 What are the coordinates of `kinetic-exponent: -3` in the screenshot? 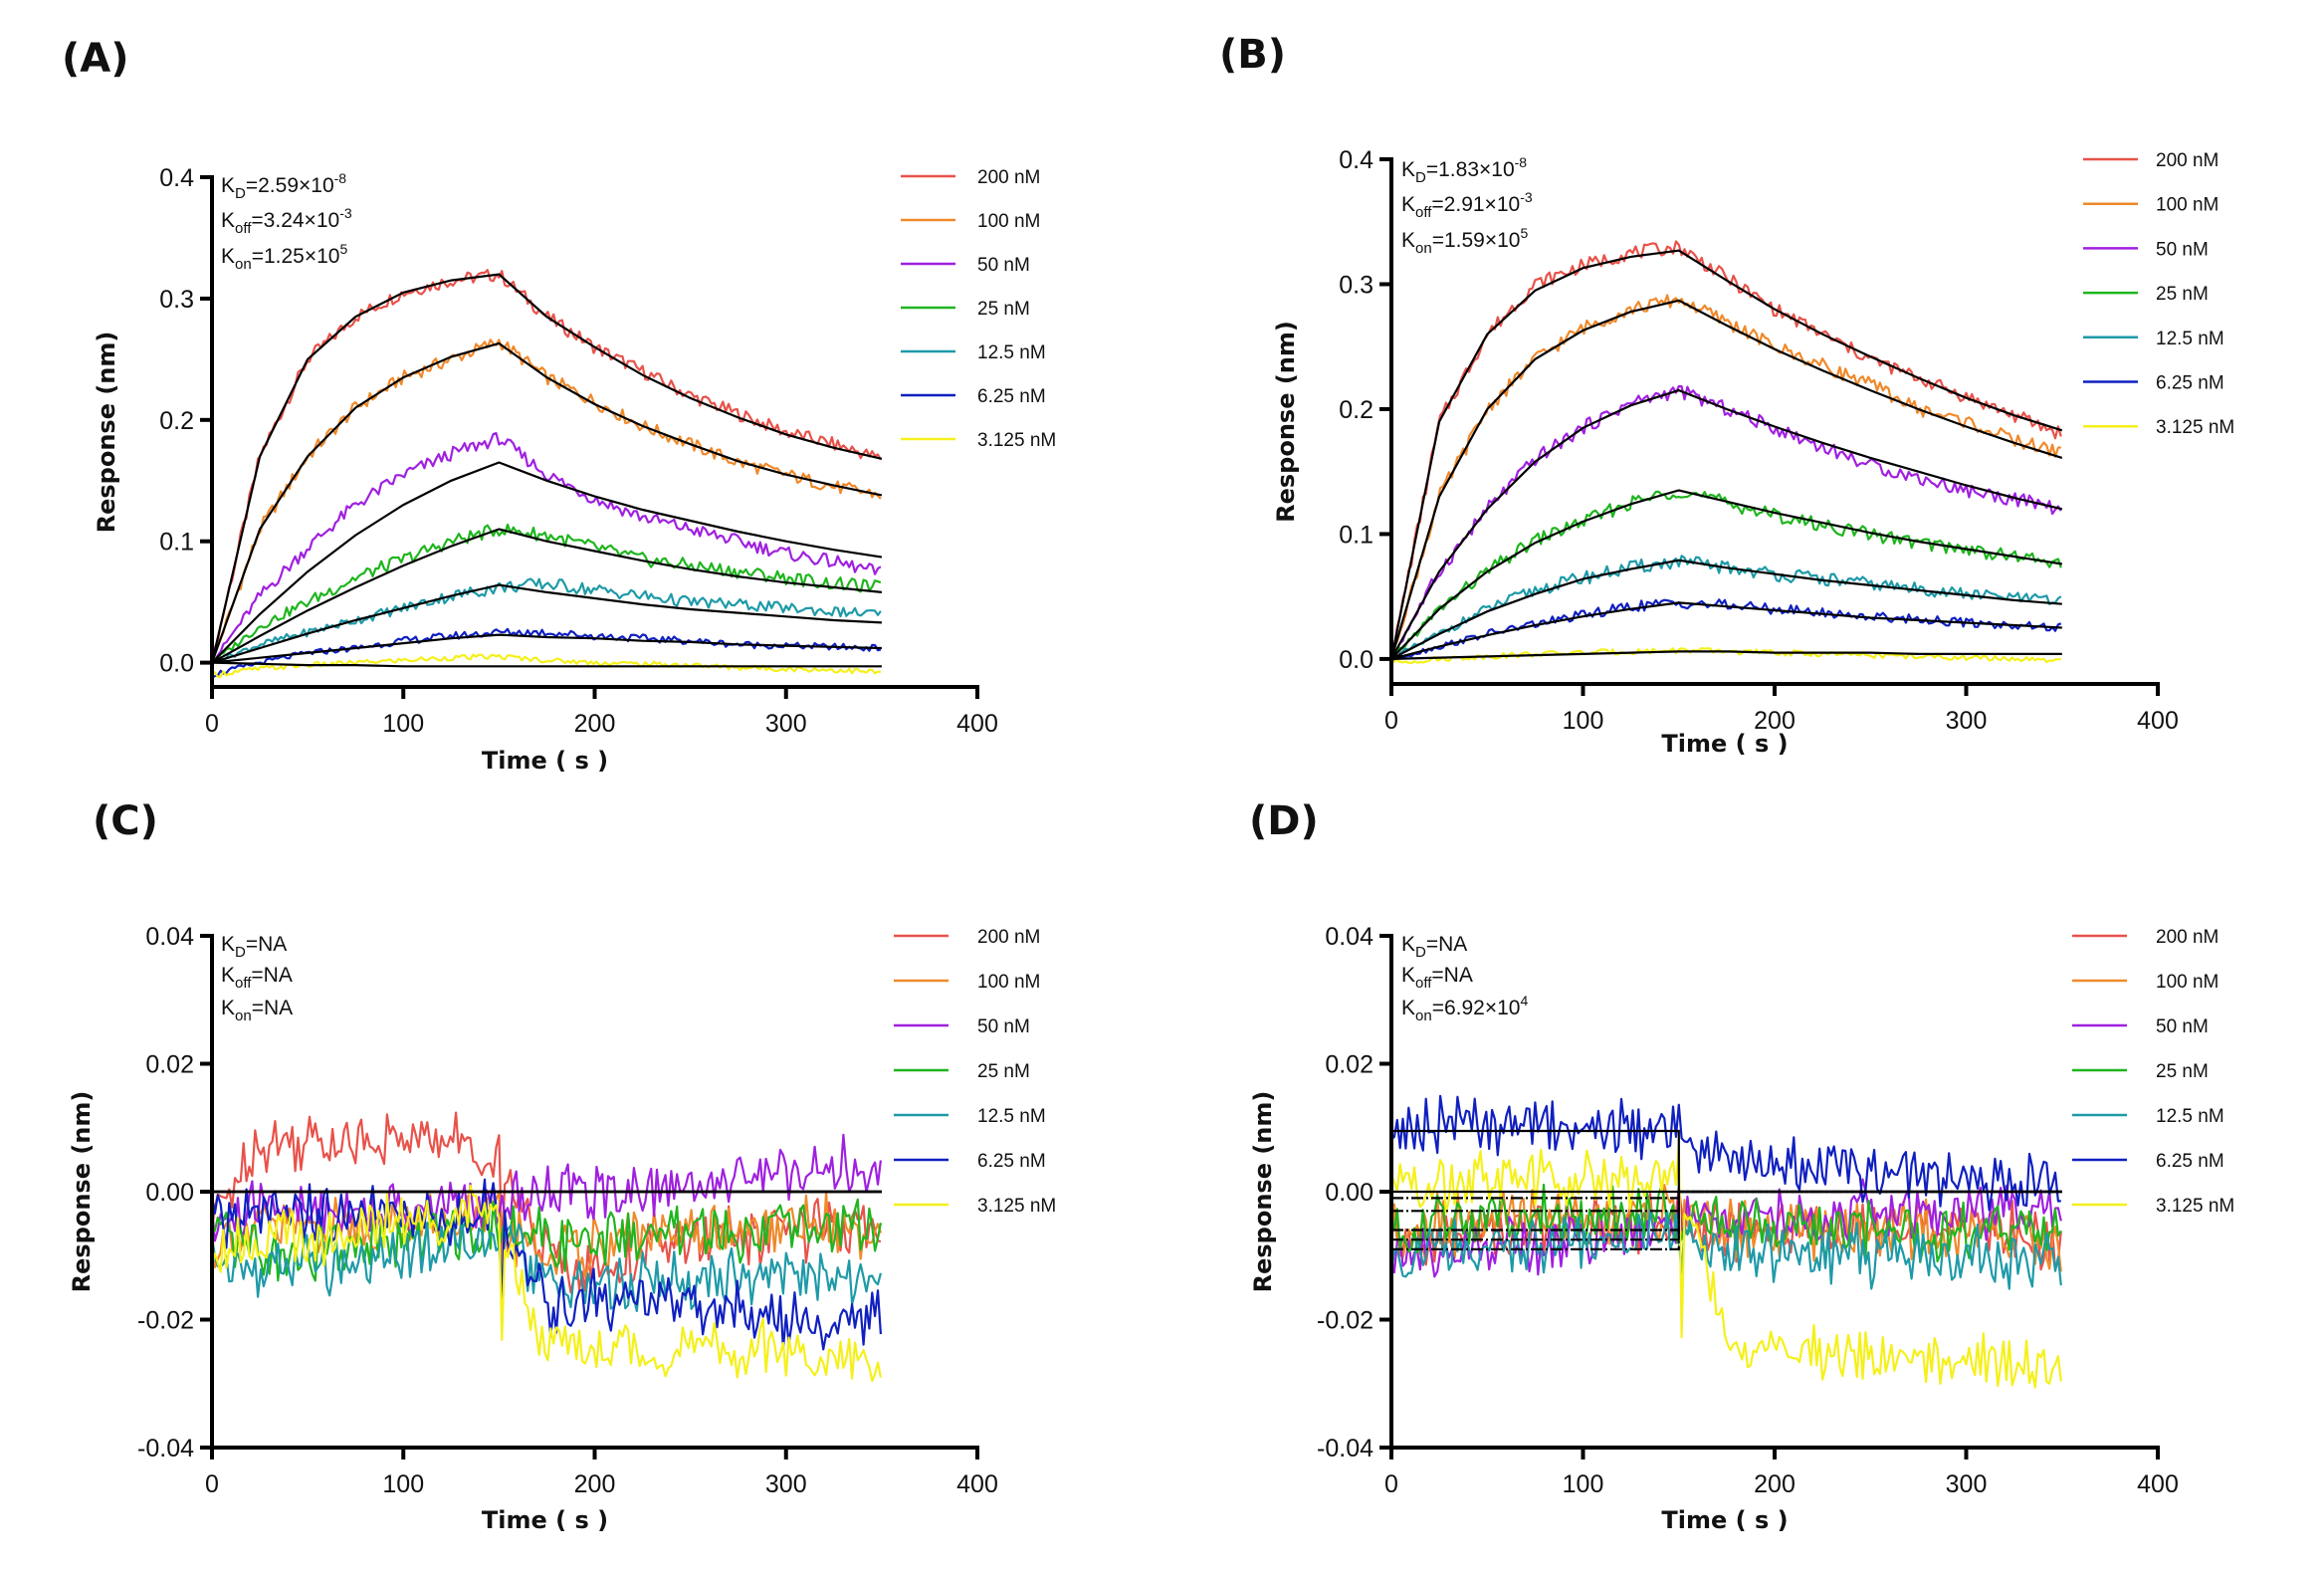 It's located at (1526, 197).